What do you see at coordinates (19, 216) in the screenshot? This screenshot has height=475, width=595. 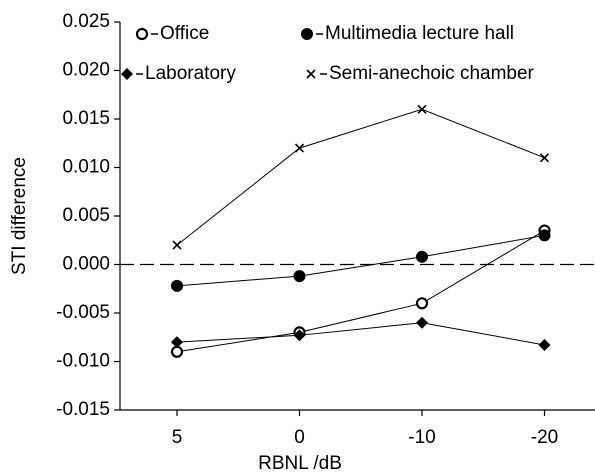 I see `y-axis-label: STI difference` at bounding box center [19, 216].